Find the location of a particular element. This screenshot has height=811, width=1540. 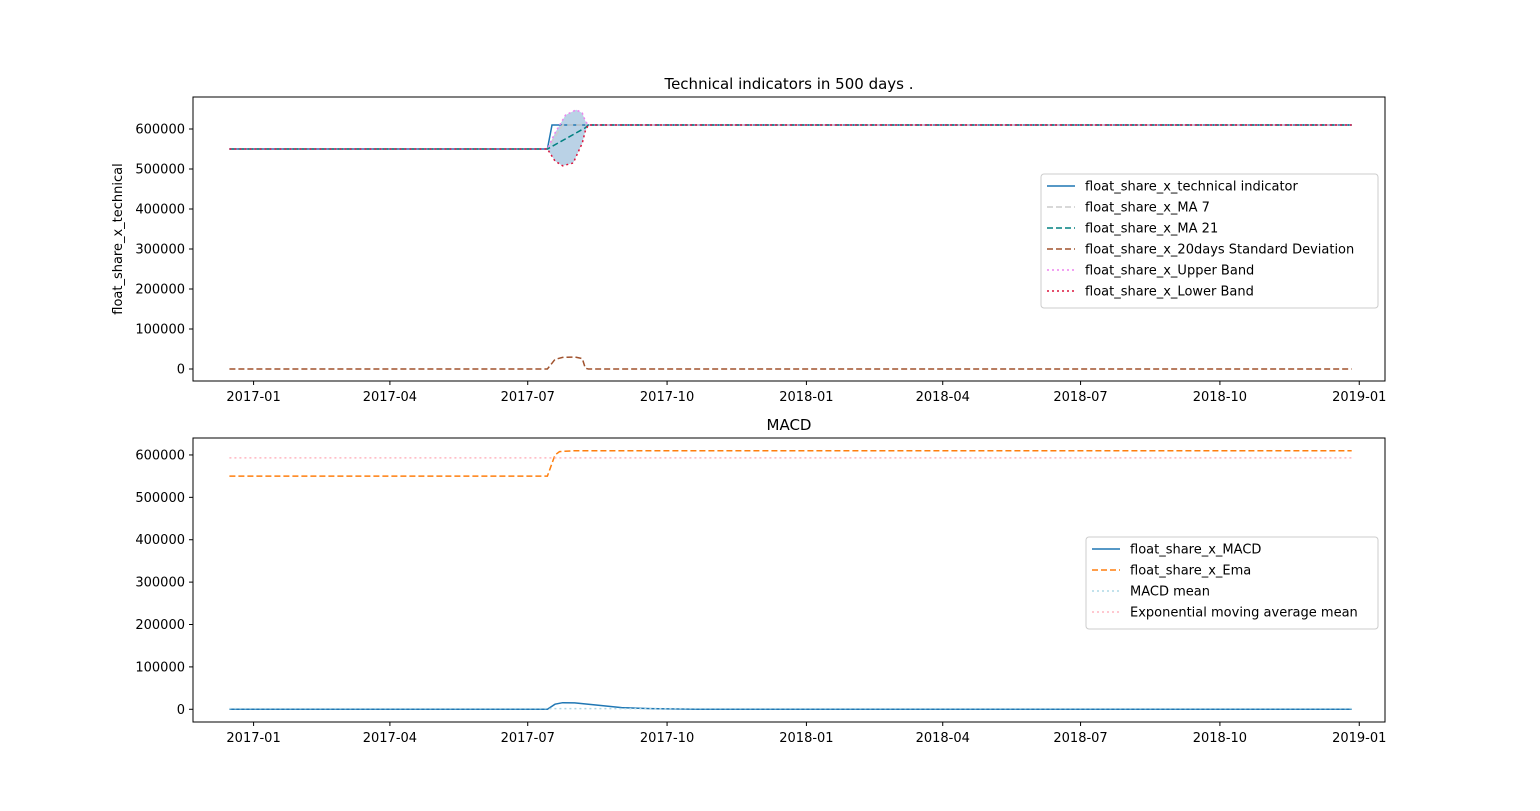

legend-entry: float_share_x_technical indicator is located at coordinates (1192, 187).